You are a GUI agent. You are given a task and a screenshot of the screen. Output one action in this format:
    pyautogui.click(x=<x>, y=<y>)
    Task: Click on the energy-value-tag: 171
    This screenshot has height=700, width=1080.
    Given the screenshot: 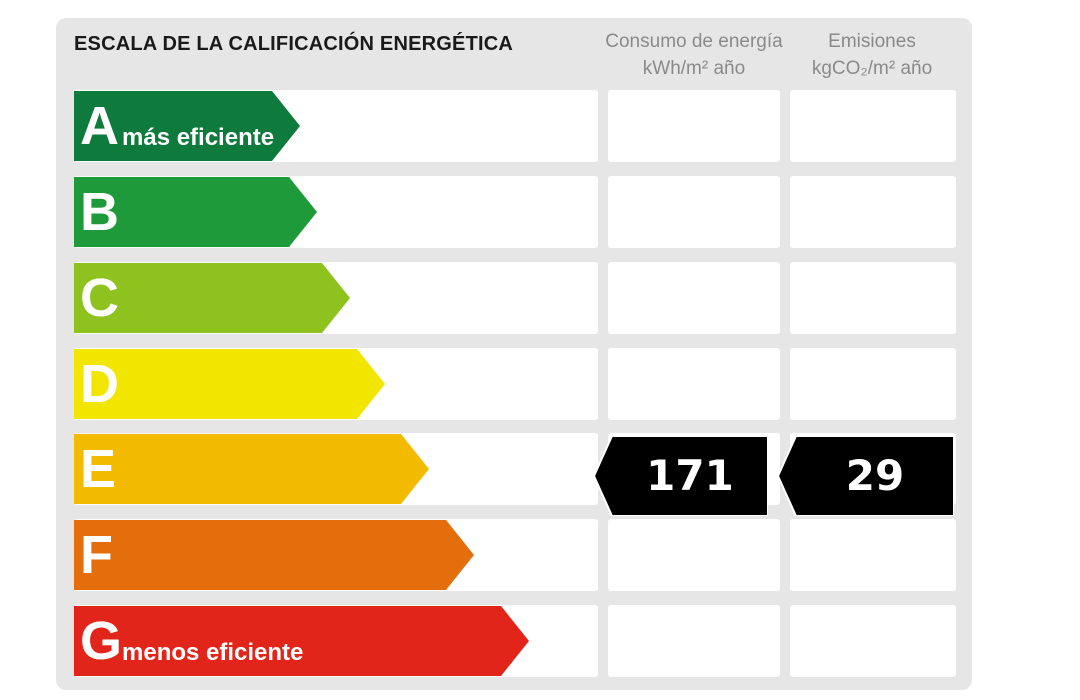 What is the action you would take?
    pyautogui.click(x=681, y=476)
    